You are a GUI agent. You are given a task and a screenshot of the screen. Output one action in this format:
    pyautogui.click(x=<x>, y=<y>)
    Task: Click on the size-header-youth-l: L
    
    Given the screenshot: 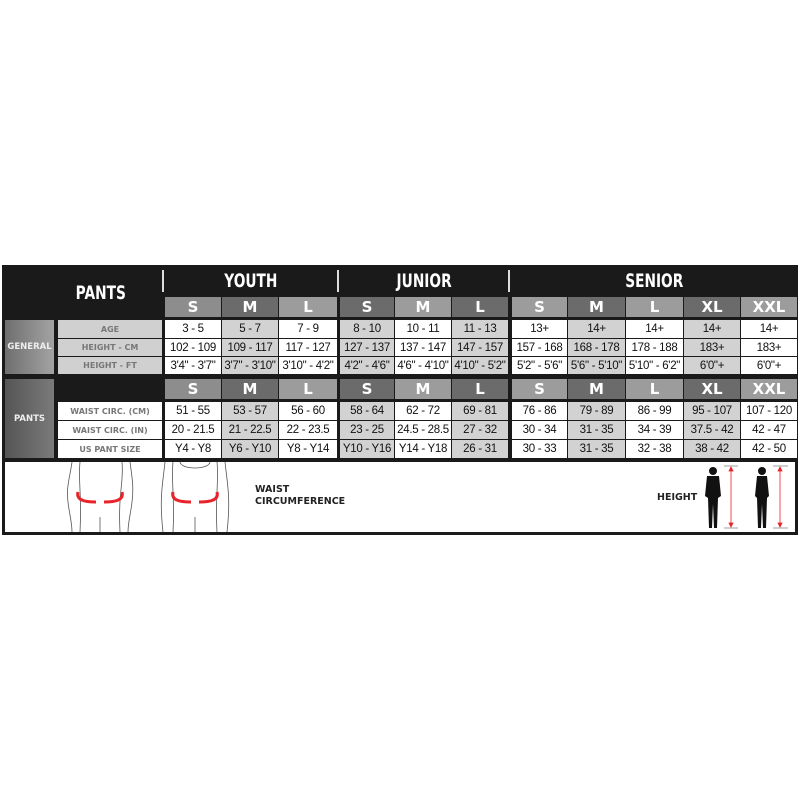 What is the action you would take?
    pyautogui.click(x=308, y=307)
    